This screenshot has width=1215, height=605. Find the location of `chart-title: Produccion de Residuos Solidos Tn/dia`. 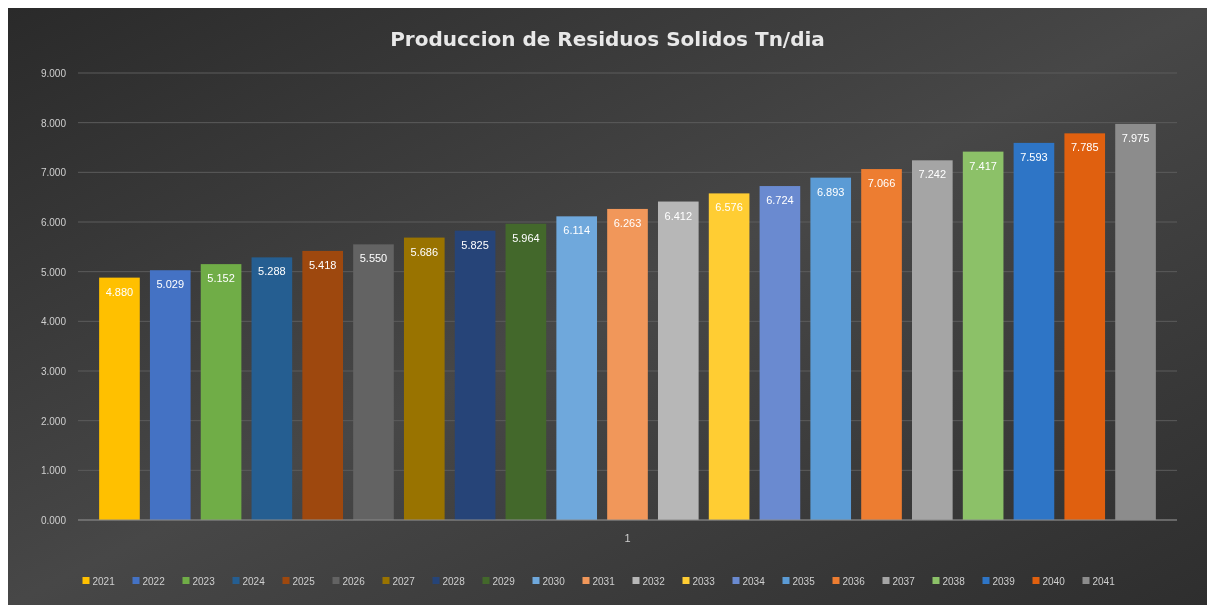

chart-title: Produccion de Residuos Solidos Tn/dia is located at coordinates (607, 39).